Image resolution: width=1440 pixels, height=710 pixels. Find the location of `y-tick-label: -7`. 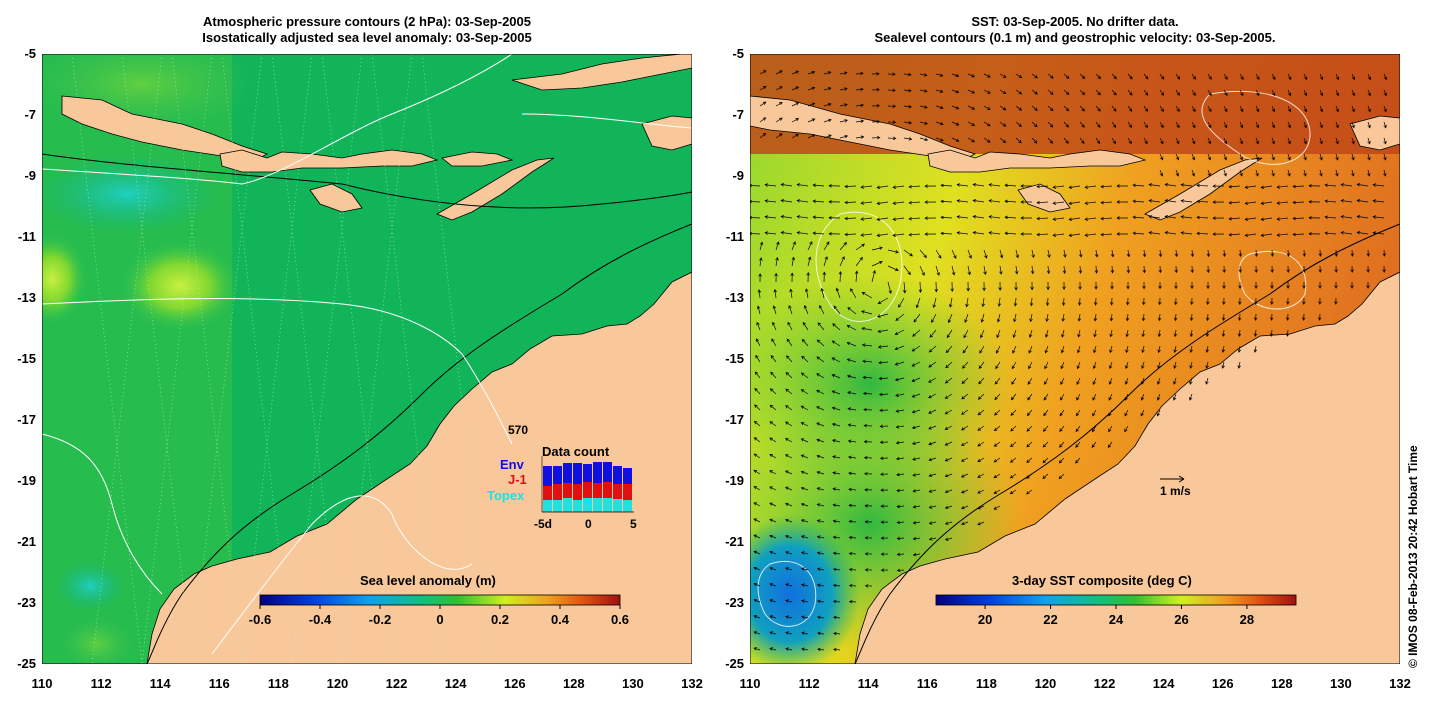

y-tick-label: -7 is located at coordinates (738, 114).